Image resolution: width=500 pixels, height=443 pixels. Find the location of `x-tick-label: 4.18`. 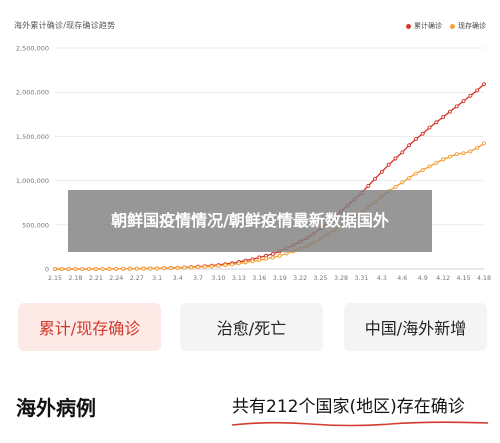

x-tick-label: 4.18 is located at coordinates (484, 278).